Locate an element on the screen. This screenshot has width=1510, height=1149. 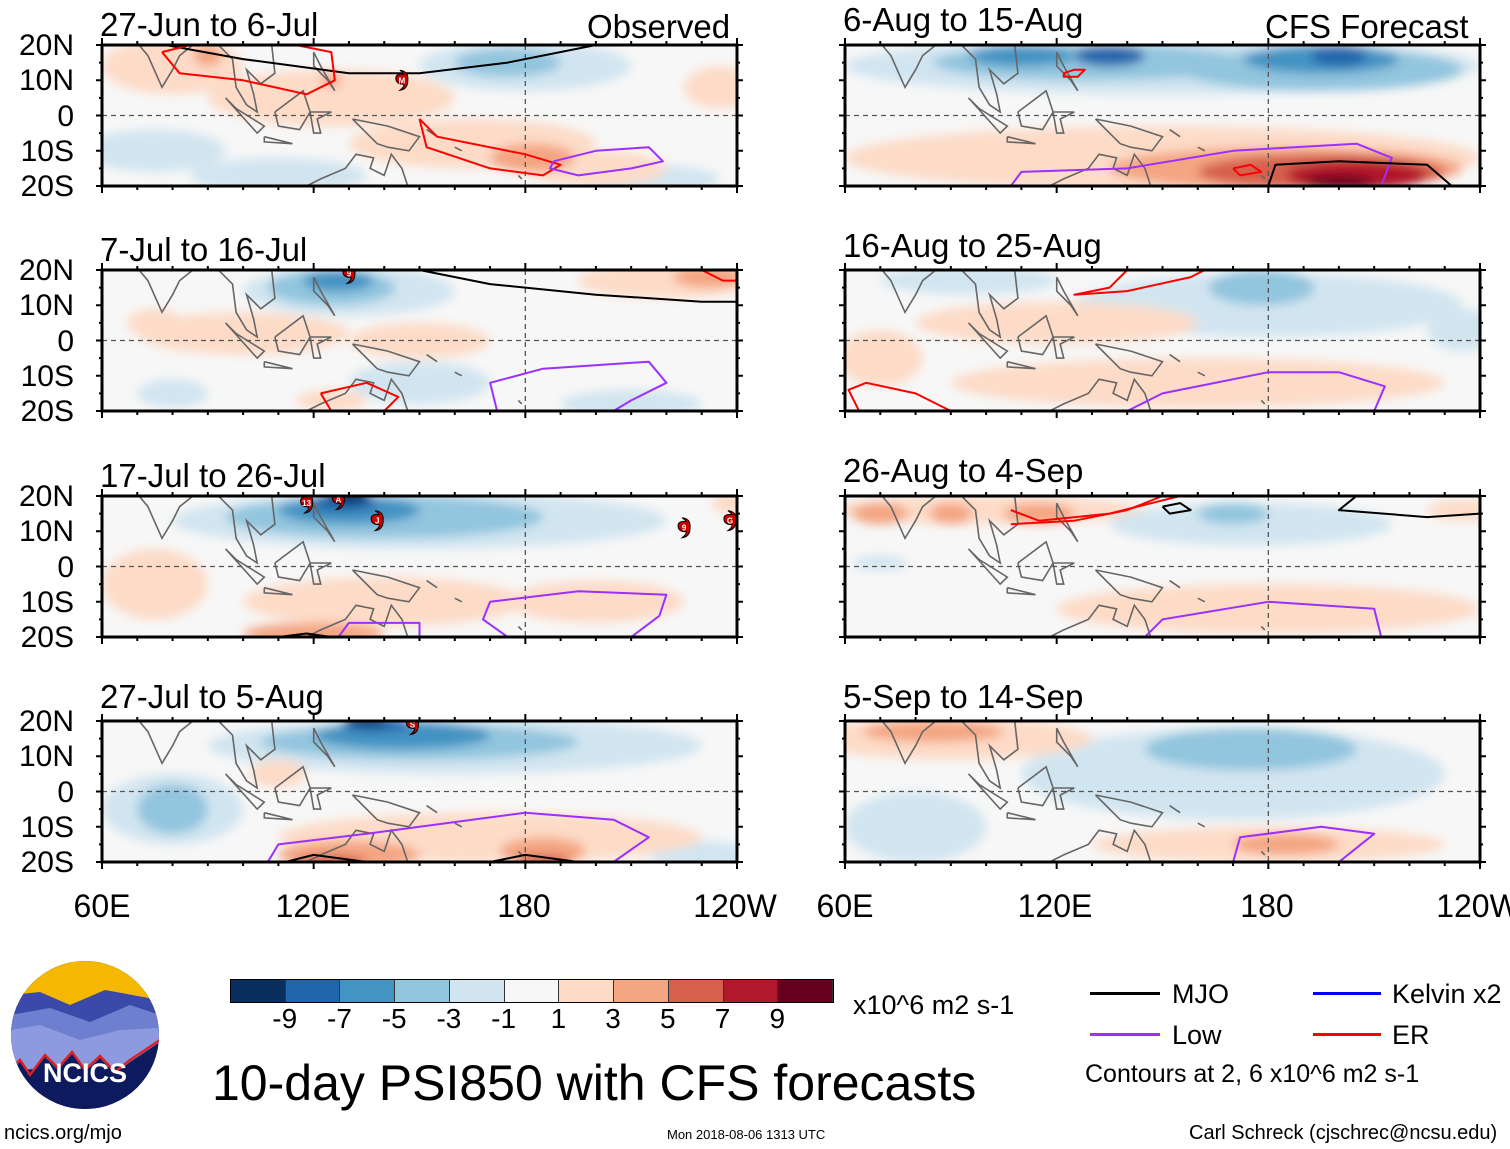
storm-label: 13 is located at coordinates (306, 503).